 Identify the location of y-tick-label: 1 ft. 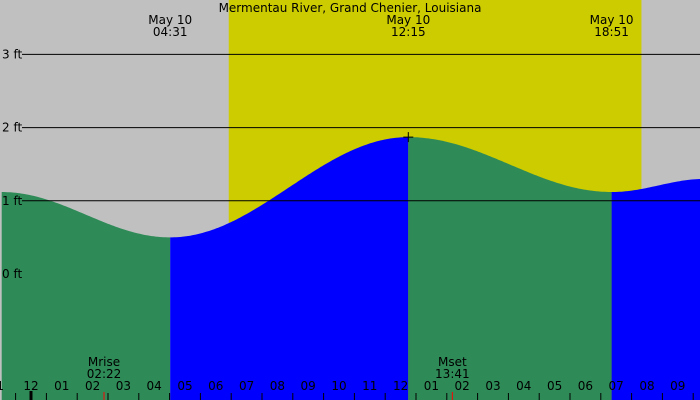
(12, 201).